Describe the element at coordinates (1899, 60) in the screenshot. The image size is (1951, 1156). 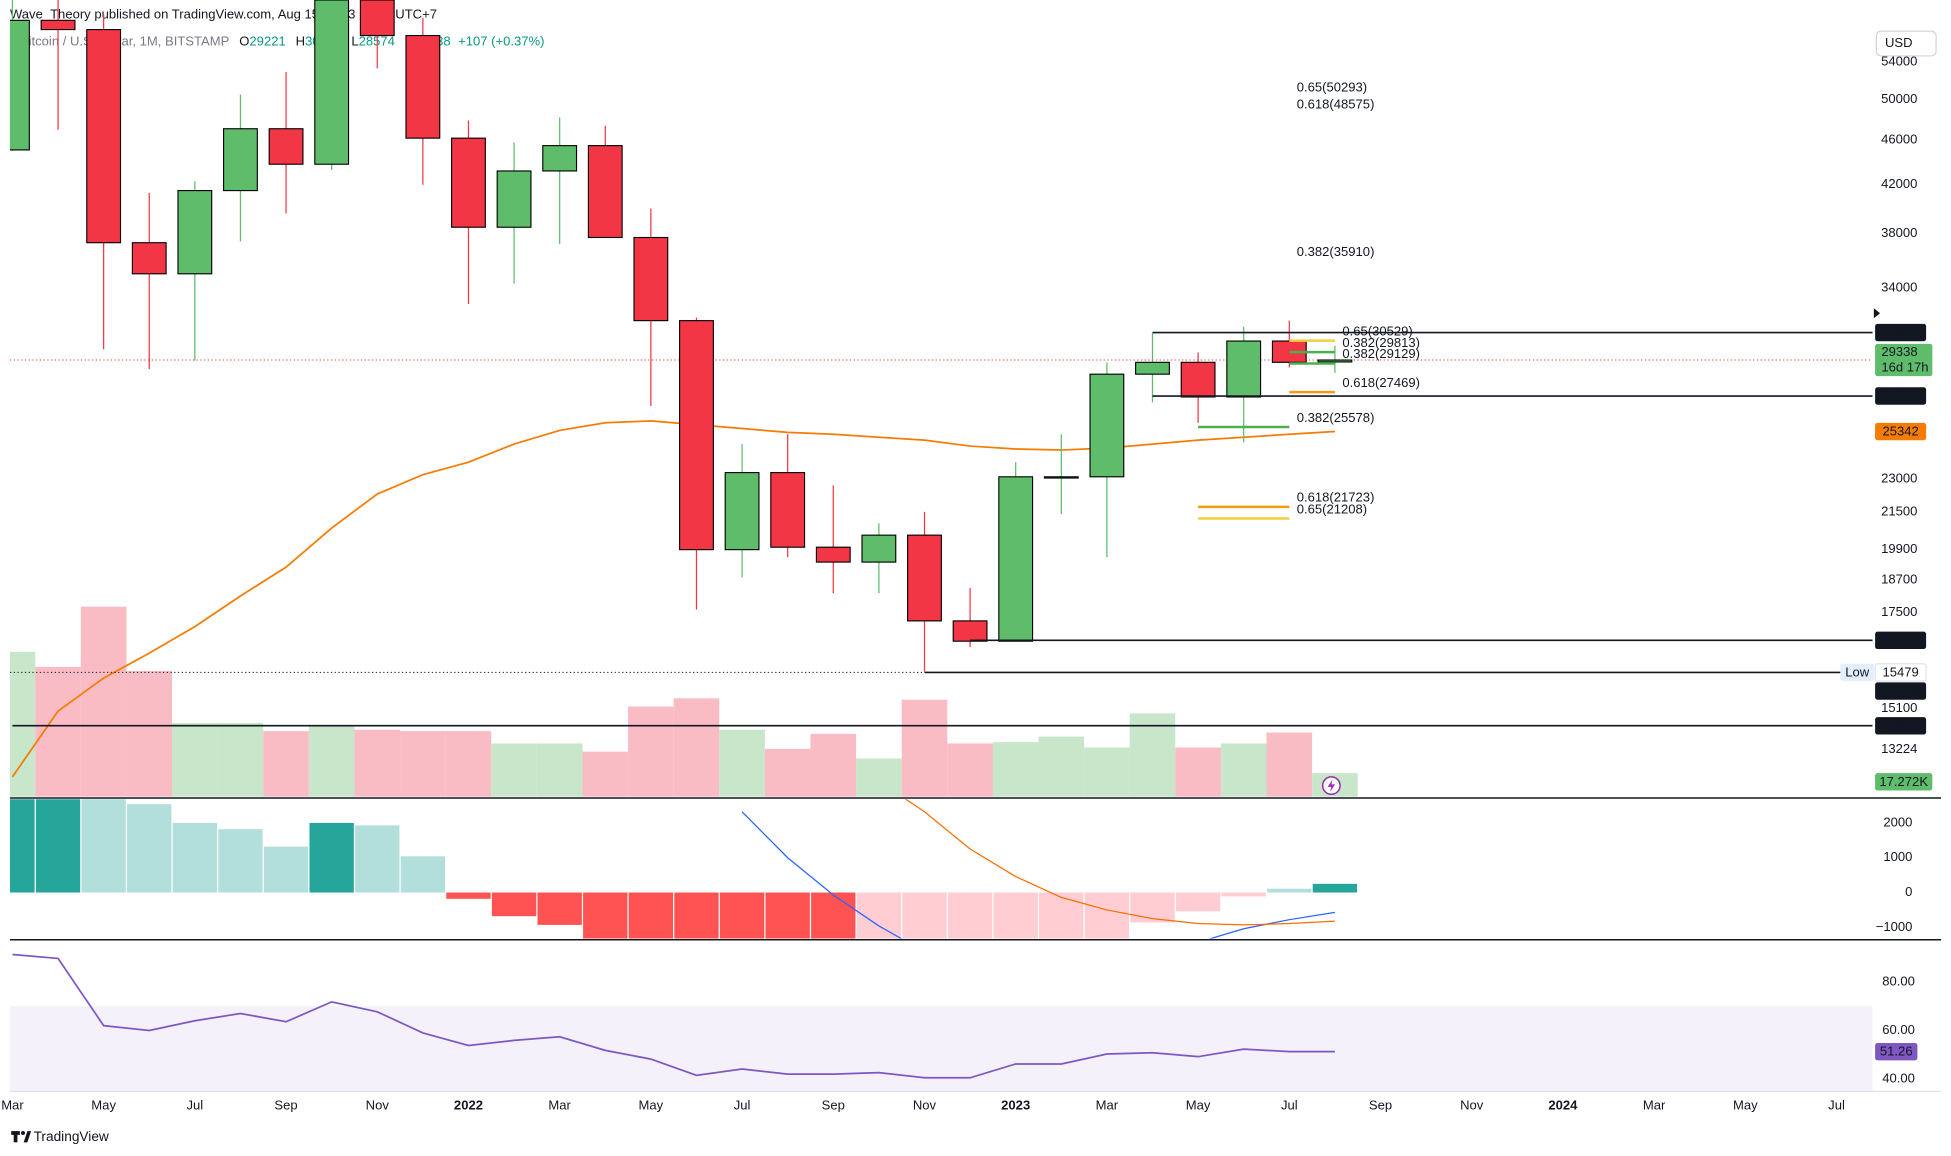
I see `y-tick-label: 54000` at that location.